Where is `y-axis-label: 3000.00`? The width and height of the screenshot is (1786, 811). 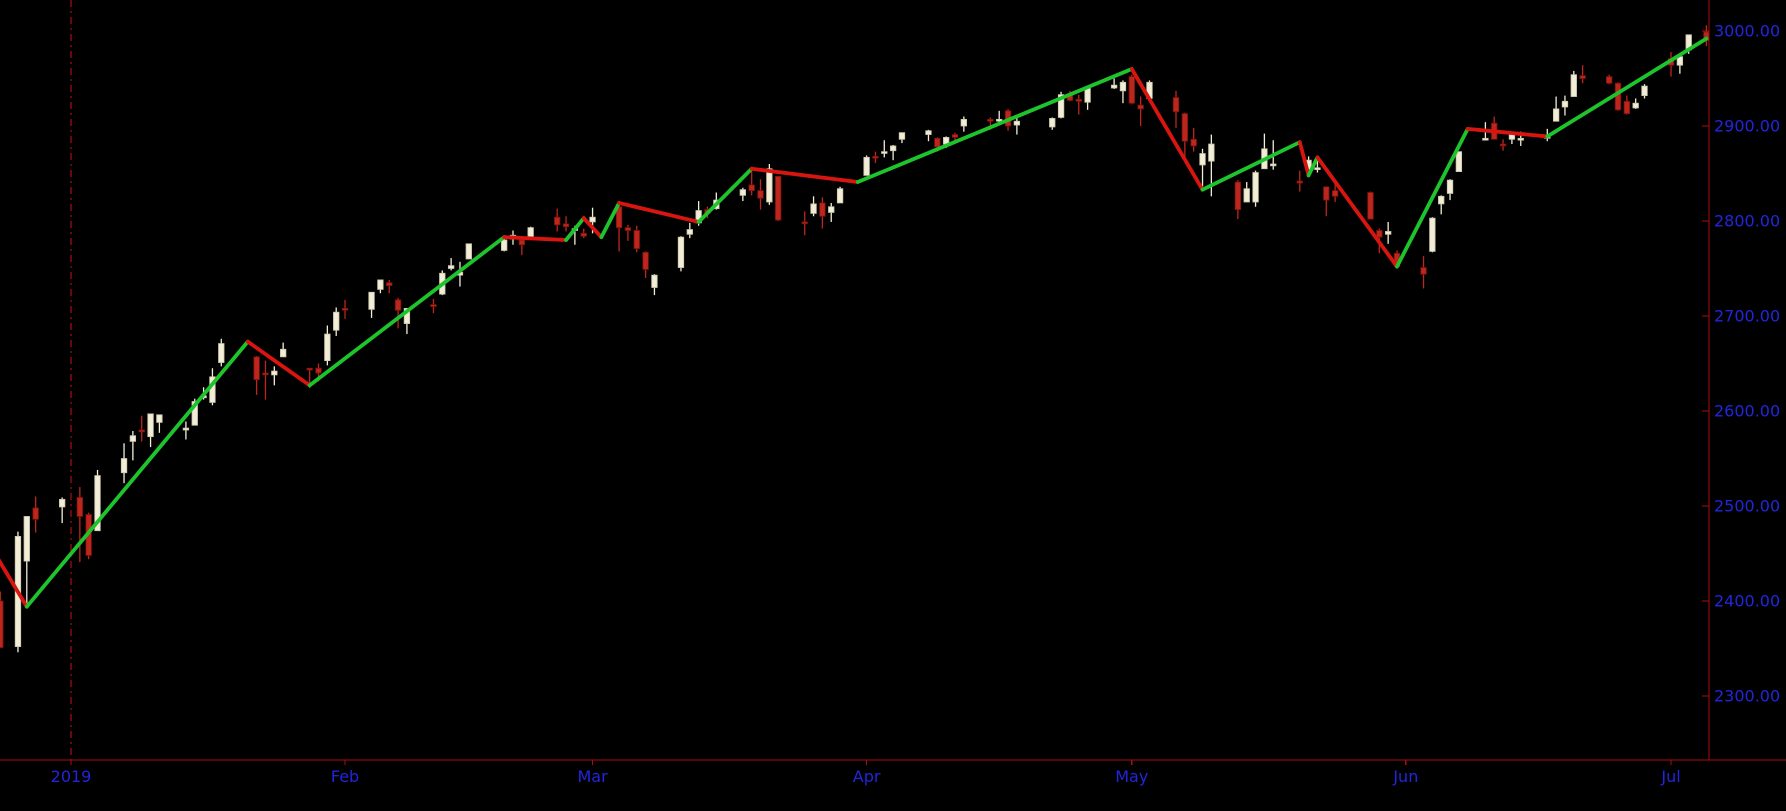
y-axis-label: 3000.00 is located at coordinates (1747, 31).